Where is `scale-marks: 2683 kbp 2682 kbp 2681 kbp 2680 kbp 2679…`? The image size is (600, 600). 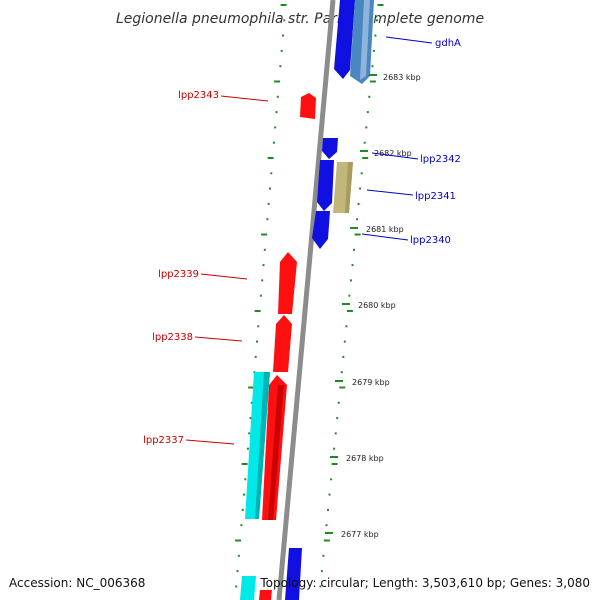 scale-marks: 2683 kbp 2682 kbp 2681 kbp 2680 kbp 2679… is located at coordinates (373, 306).